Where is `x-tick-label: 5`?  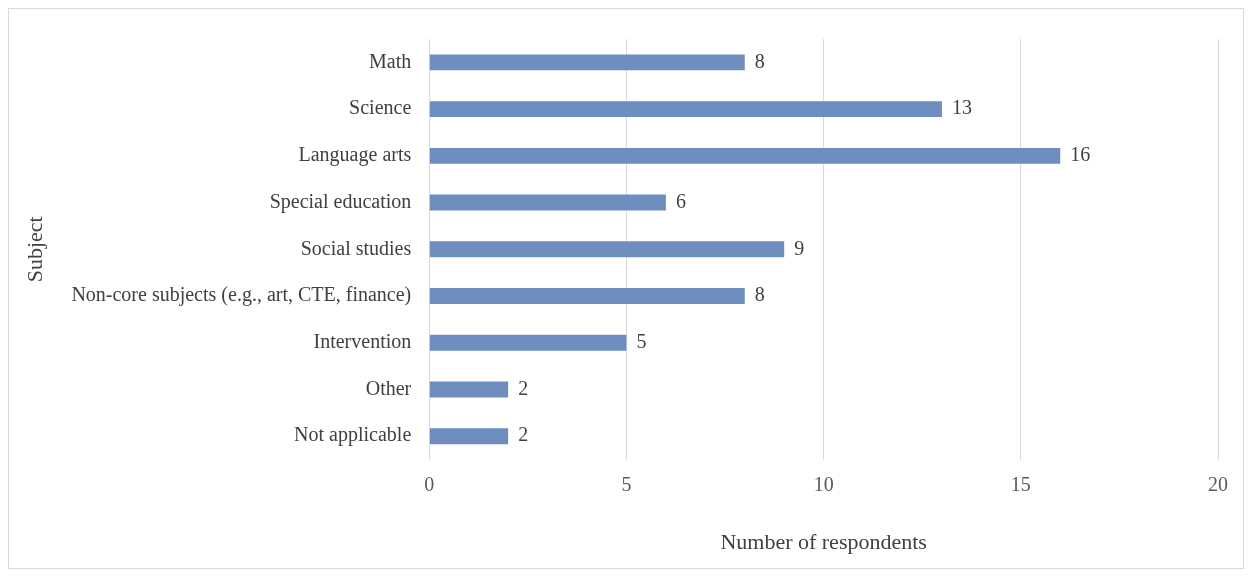
x-tick-label: 5 is located at coordinates (626, 483).